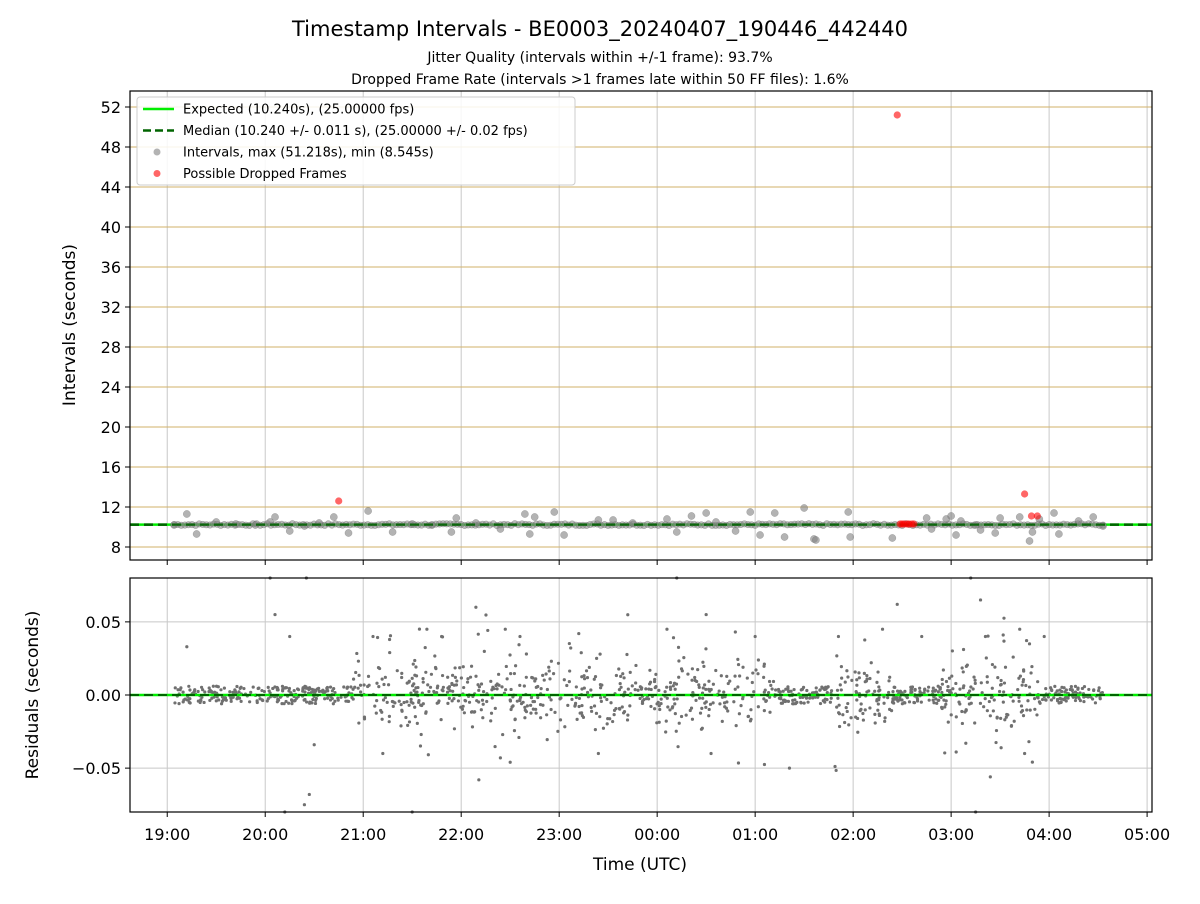 Image resolution: width=1200 pixels, height=904 pixels. I want to click on top-ytick-label: 36, so click(111, 267).